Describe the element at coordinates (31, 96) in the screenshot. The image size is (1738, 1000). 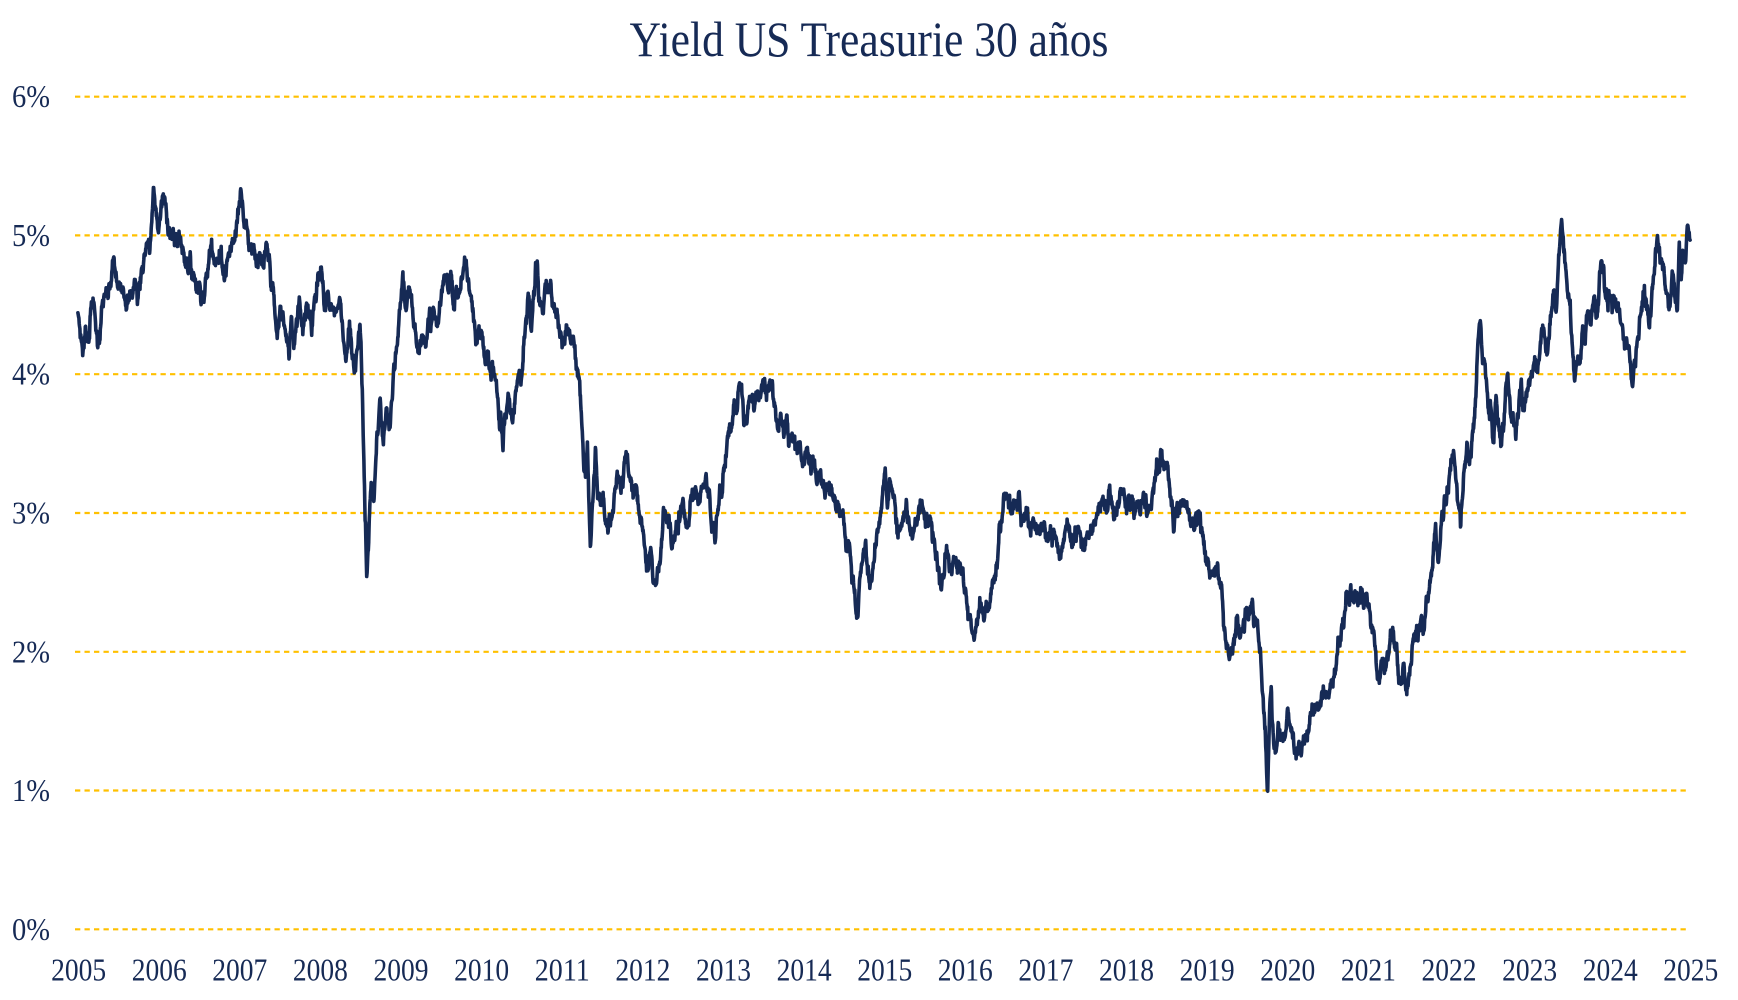
I see `svg-text: 6%` at that location.